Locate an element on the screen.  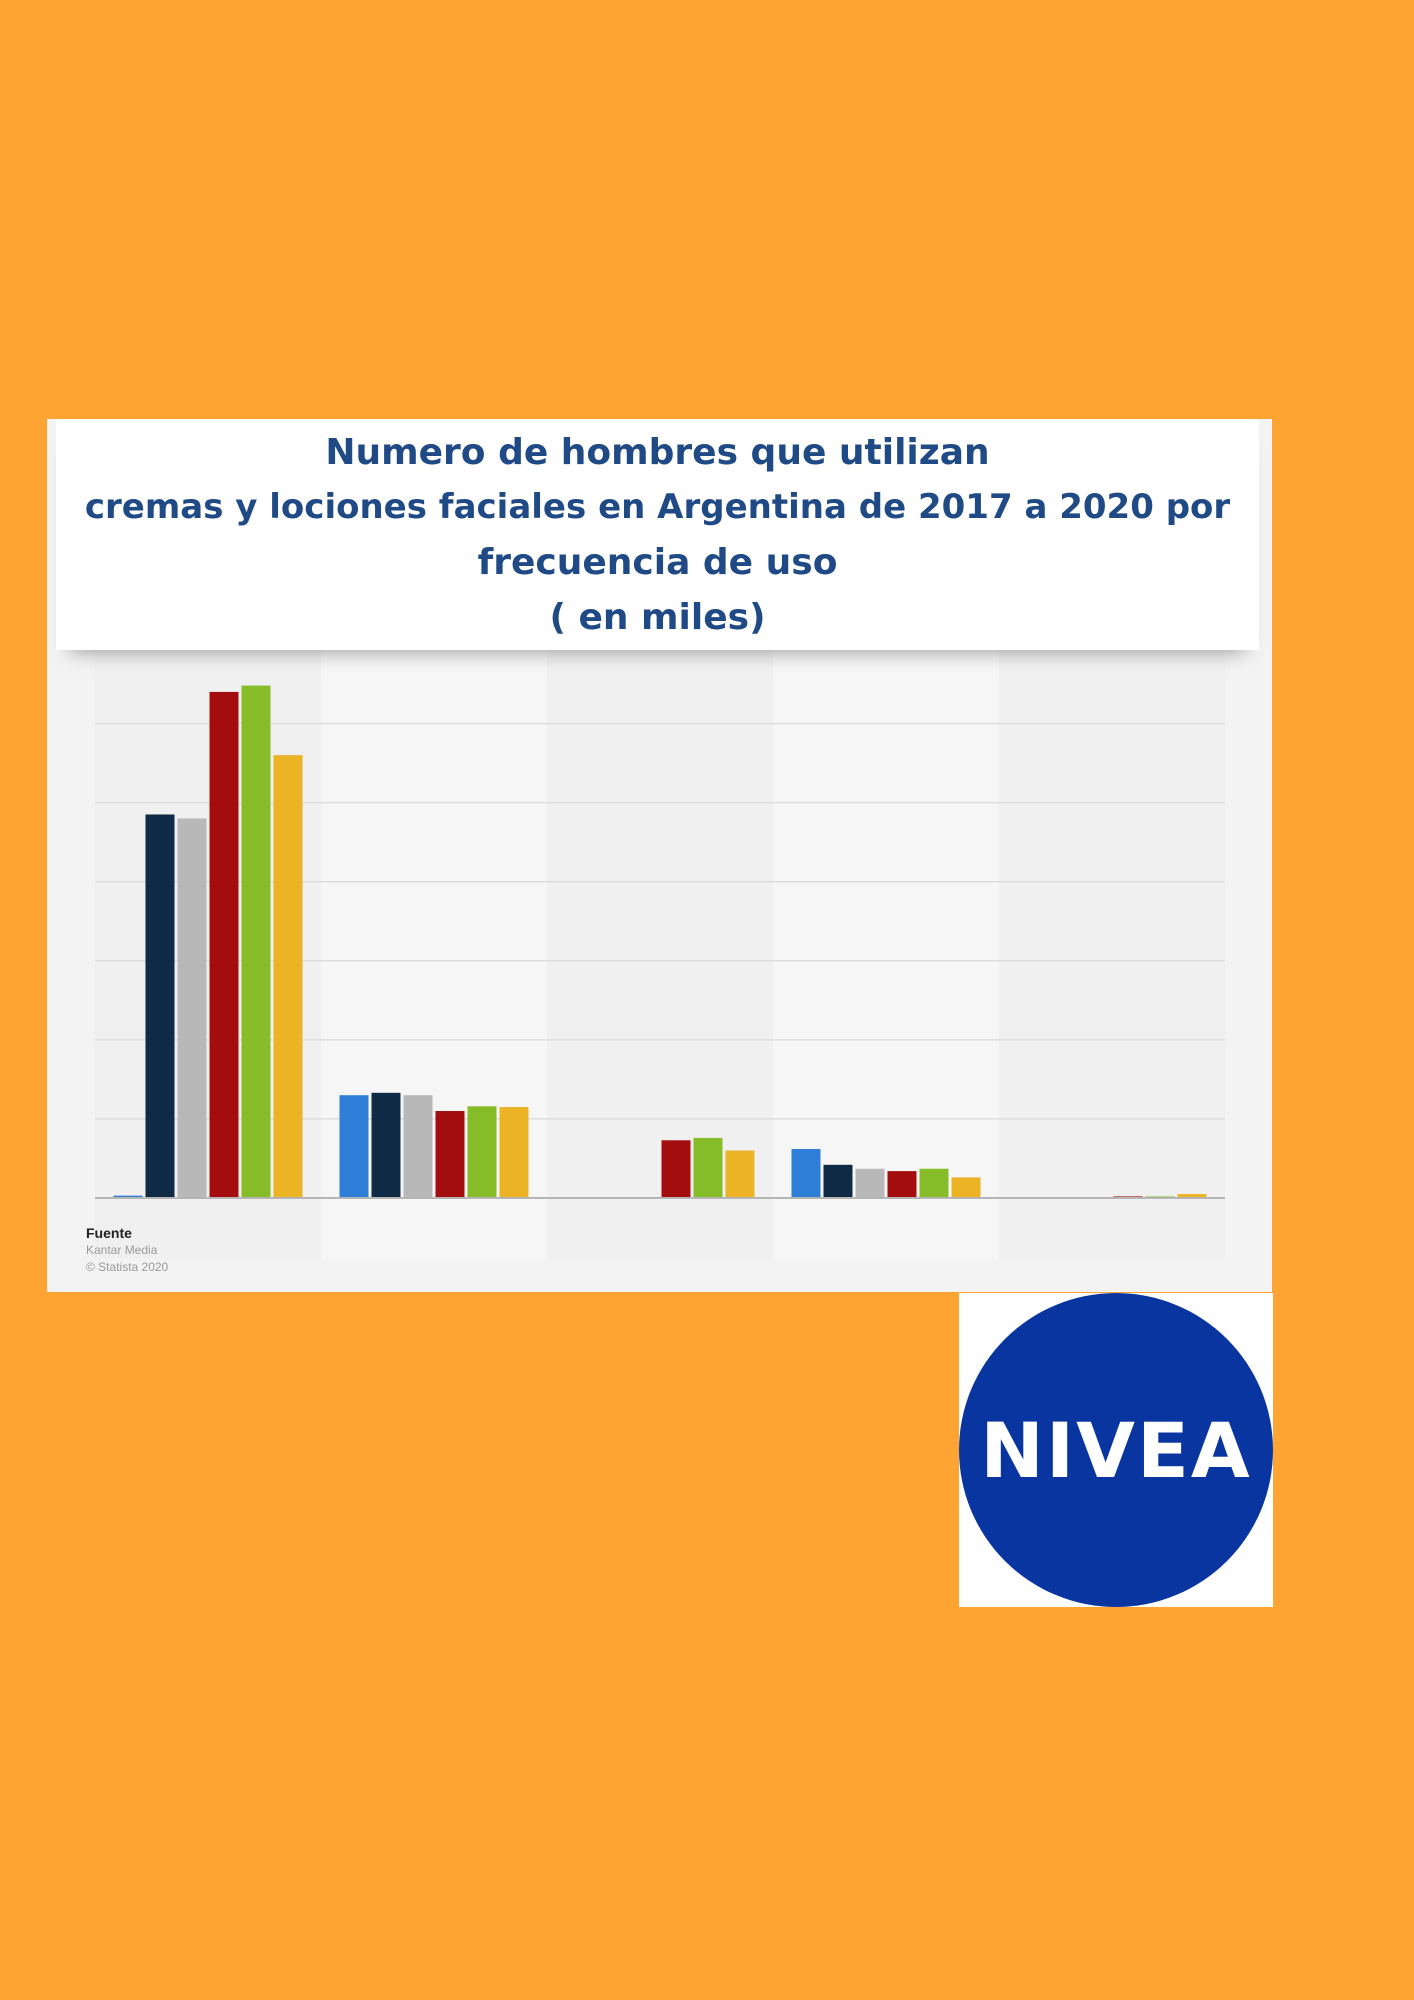
nivea-logo: NIVEA is located at coordinates (1116, 1450).